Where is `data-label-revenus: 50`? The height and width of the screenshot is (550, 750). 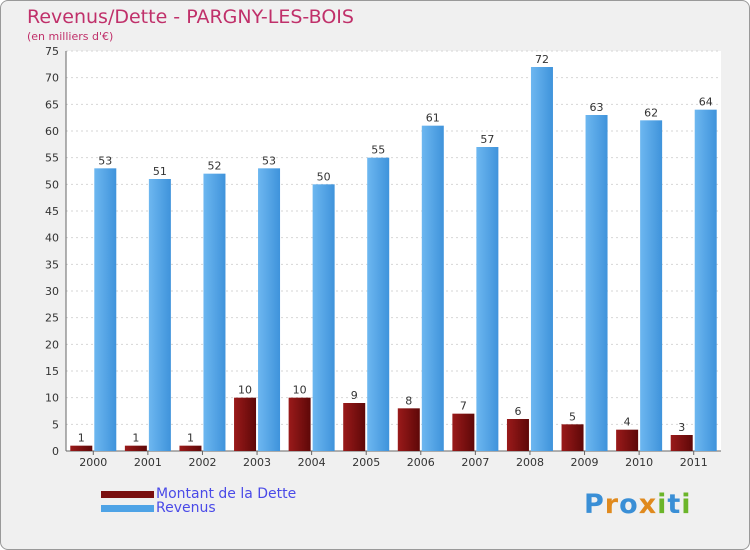 data-label-revenus: 50 is located at coordinates (324, 176).